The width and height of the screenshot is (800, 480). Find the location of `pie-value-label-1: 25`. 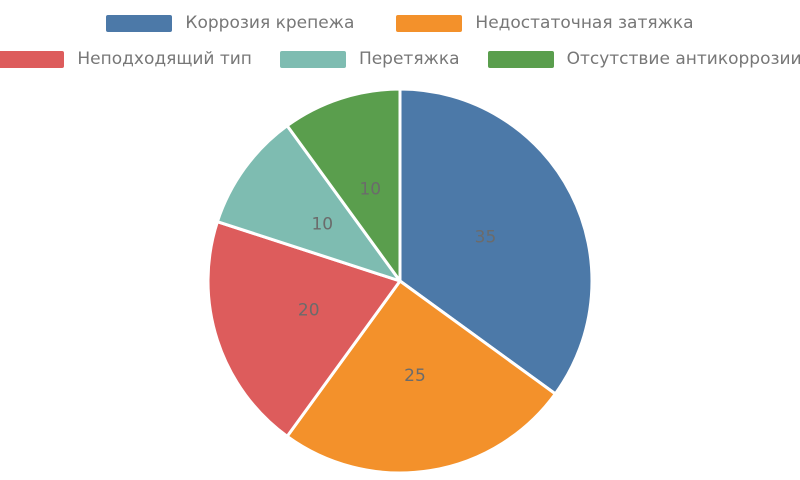

pie-value-label-1: 25 is located at coordinates (415, 376).